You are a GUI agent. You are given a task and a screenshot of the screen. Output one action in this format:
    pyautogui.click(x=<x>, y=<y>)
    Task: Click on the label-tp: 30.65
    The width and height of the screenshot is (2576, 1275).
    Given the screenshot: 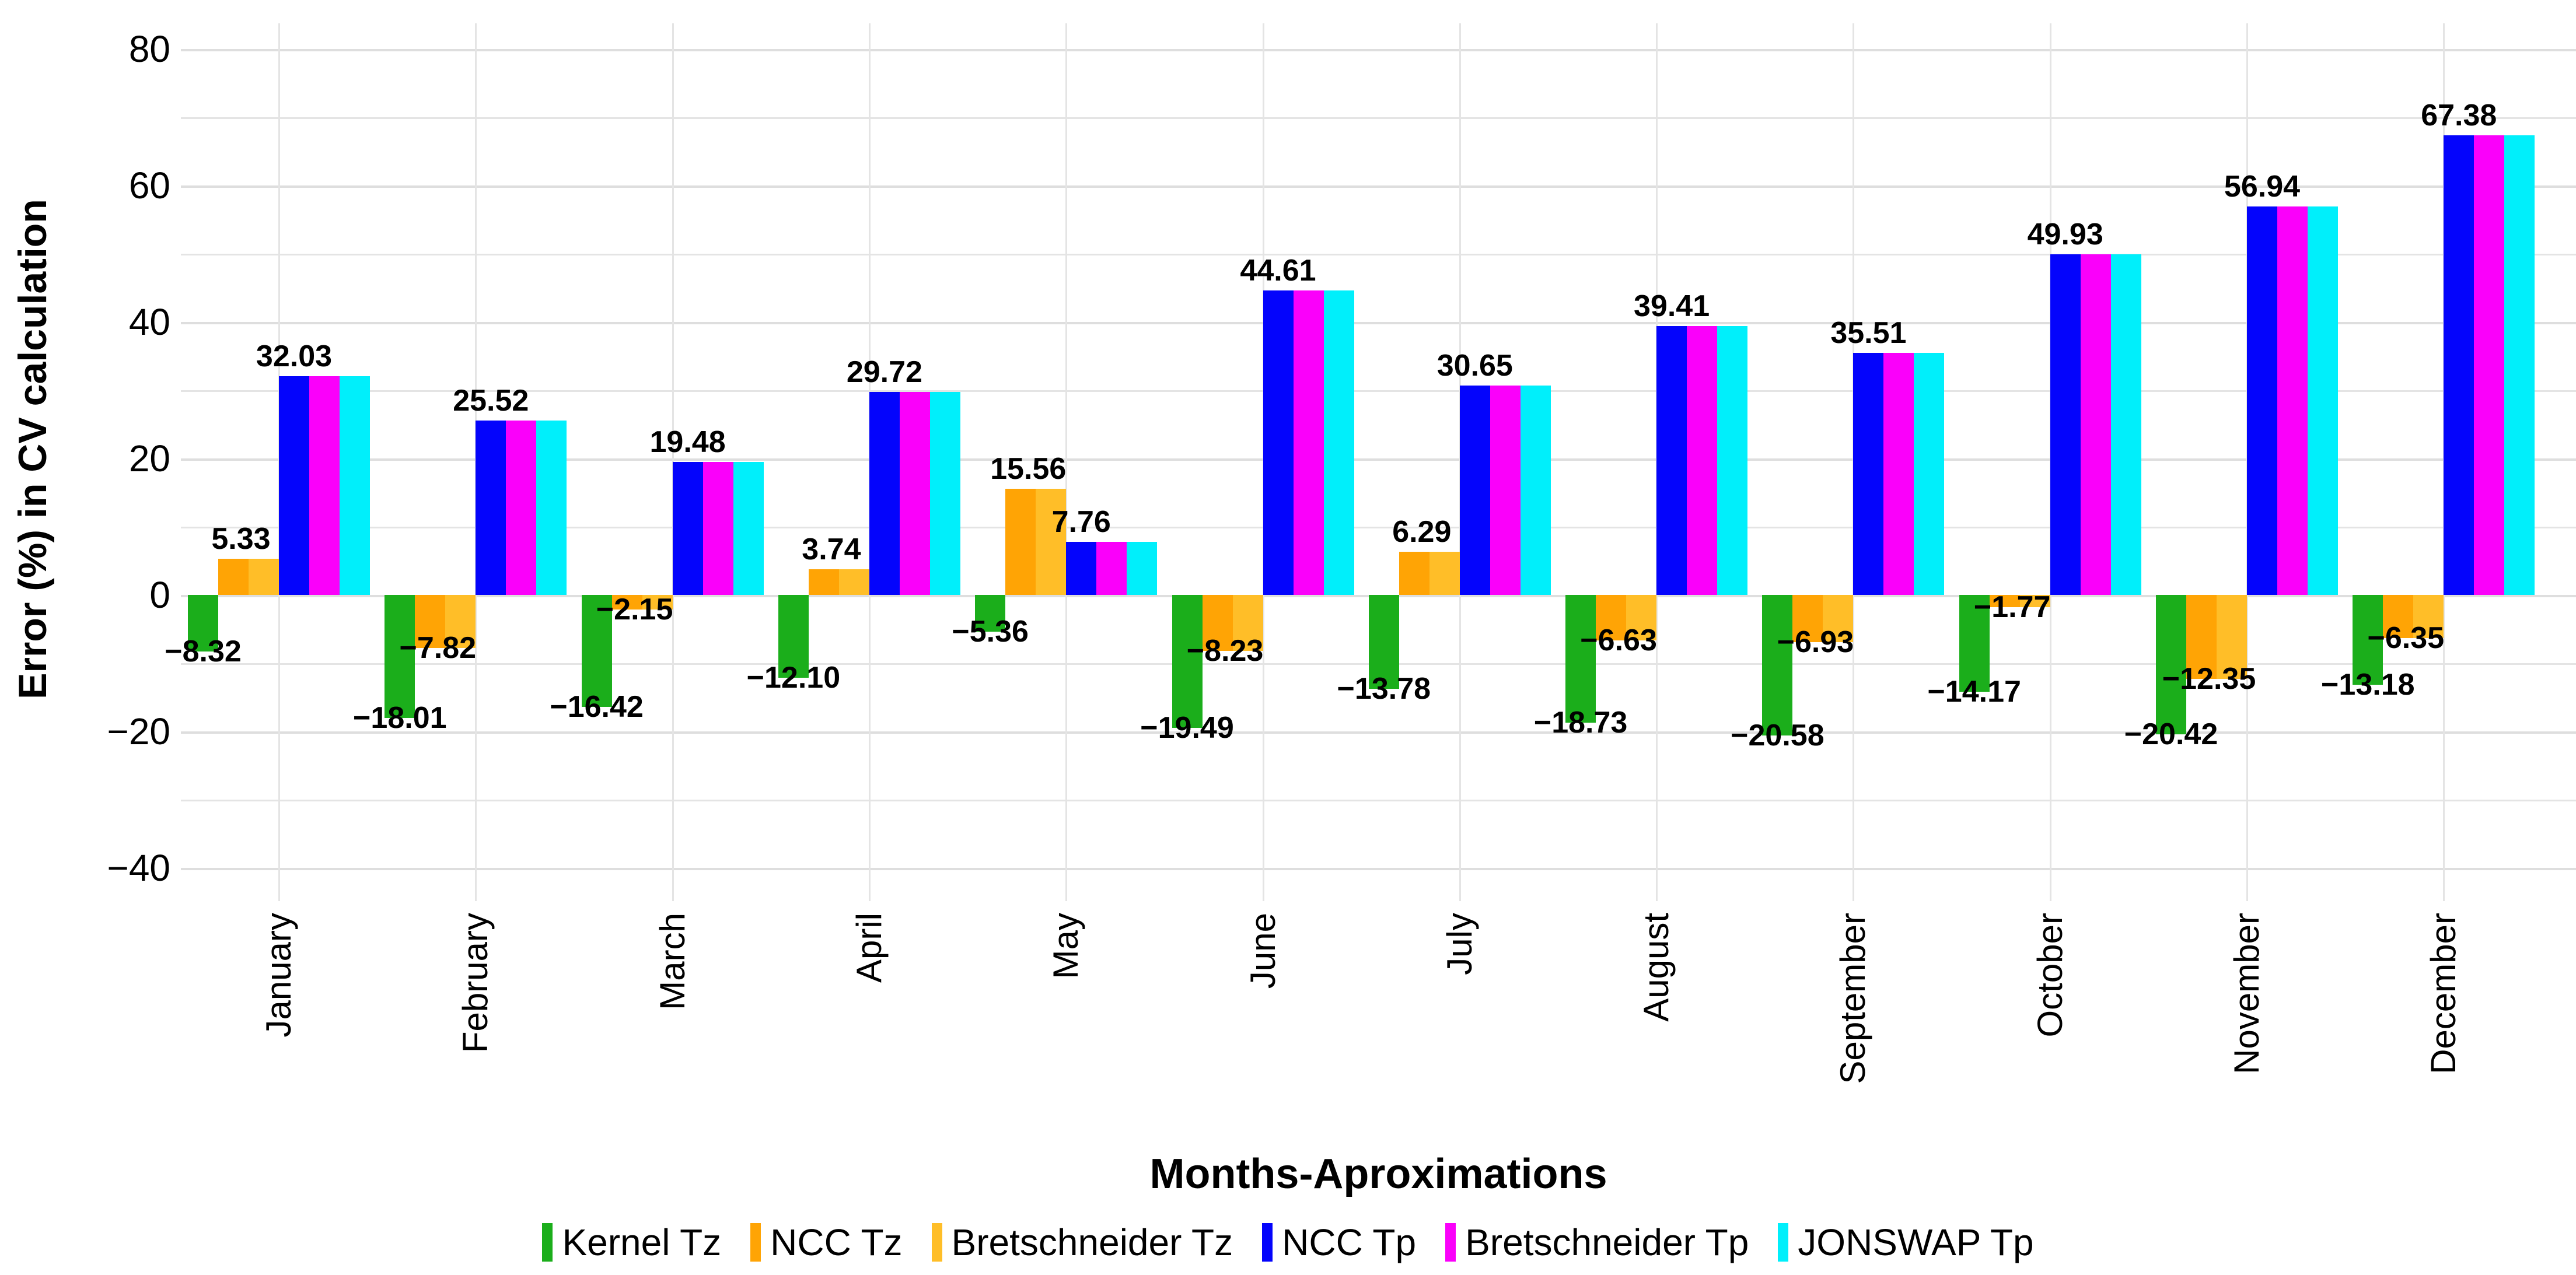 What is the action you would take?
    pyautogui.click(x=1474, y=366)
    